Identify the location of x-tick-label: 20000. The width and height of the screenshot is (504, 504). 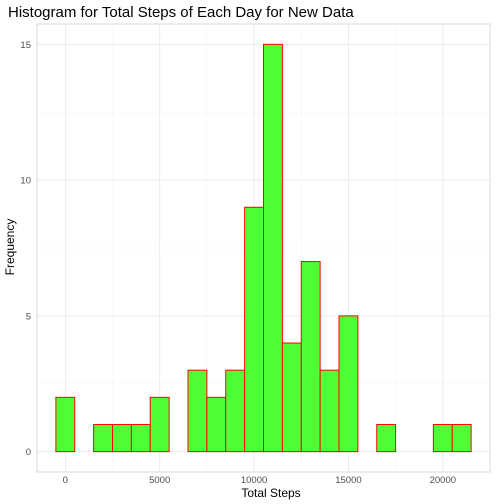
(443, 480).